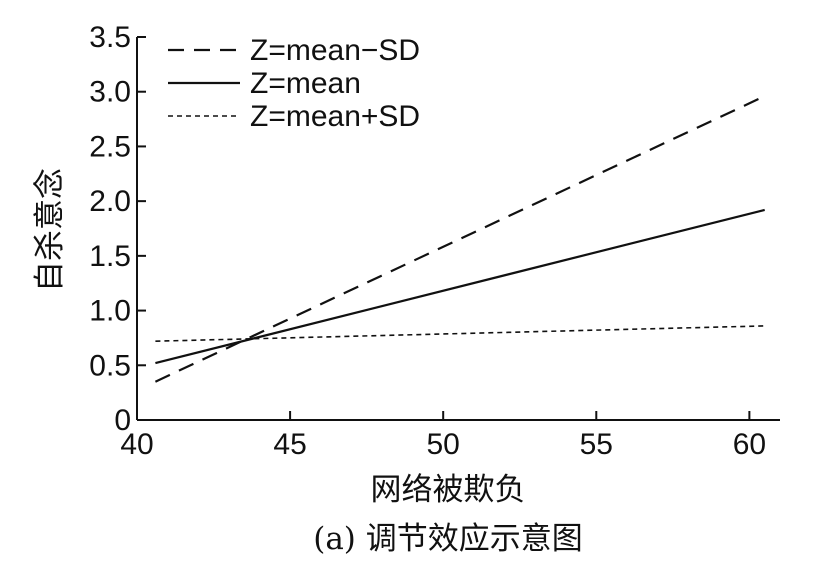  Describe the element at coordinates (596, 444) in the screenshot. I see `x-tick-label: 55` at that location.